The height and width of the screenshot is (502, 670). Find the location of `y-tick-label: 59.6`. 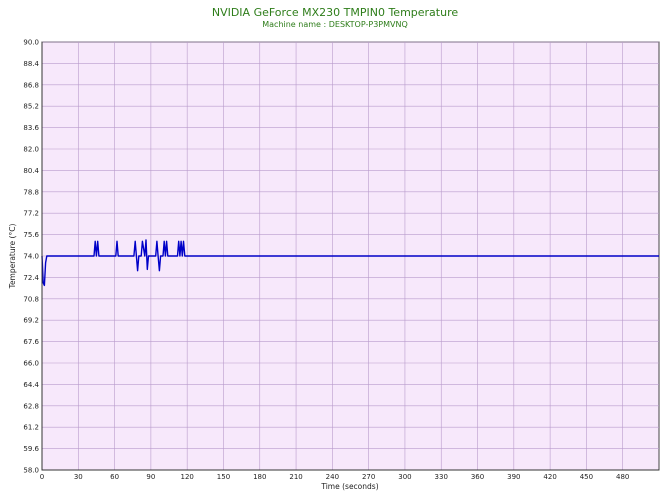

y-tick-label: 59.6 is located at coordinates (31, 449).